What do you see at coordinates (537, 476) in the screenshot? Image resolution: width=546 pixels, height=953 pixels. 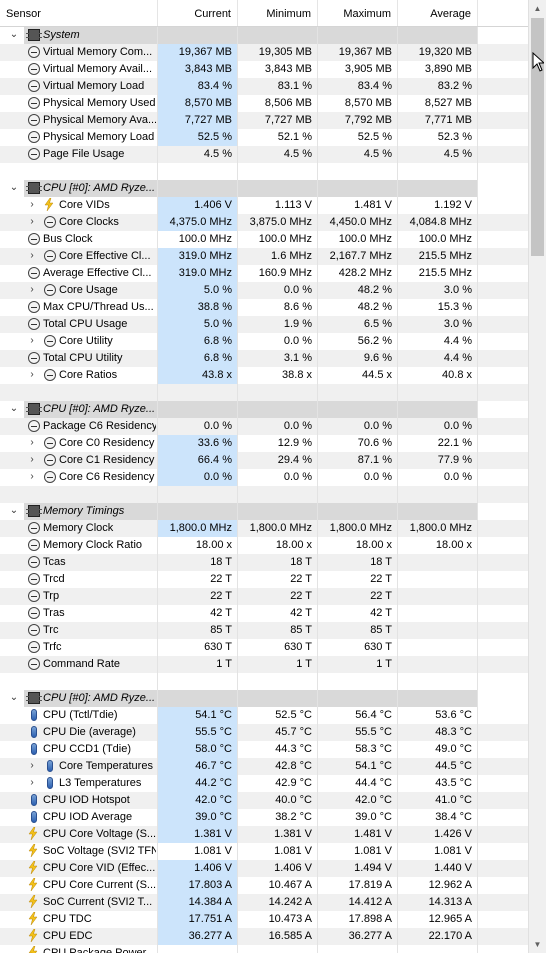 I see `vertical-scrollbar: ▲ ▼` at bounding box center [537, 476].